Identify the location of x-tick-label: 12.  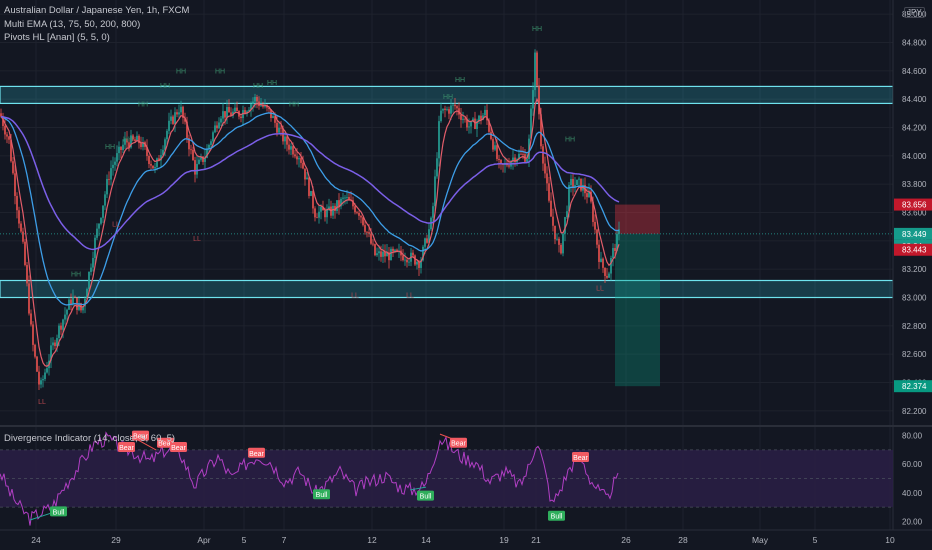
(372, 540).